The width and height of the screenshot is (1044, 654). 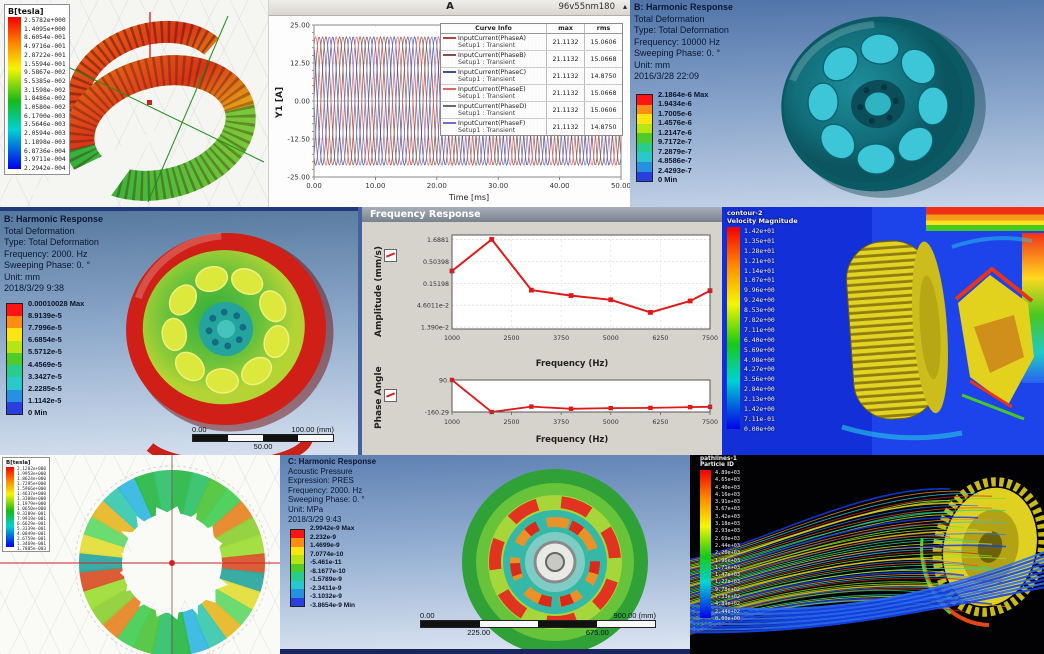 What do you see at coordinates (315, 519) in the screenshot?
I see `result-info-line: 2018/3/29 9:43` at bounding box center [315, 519].